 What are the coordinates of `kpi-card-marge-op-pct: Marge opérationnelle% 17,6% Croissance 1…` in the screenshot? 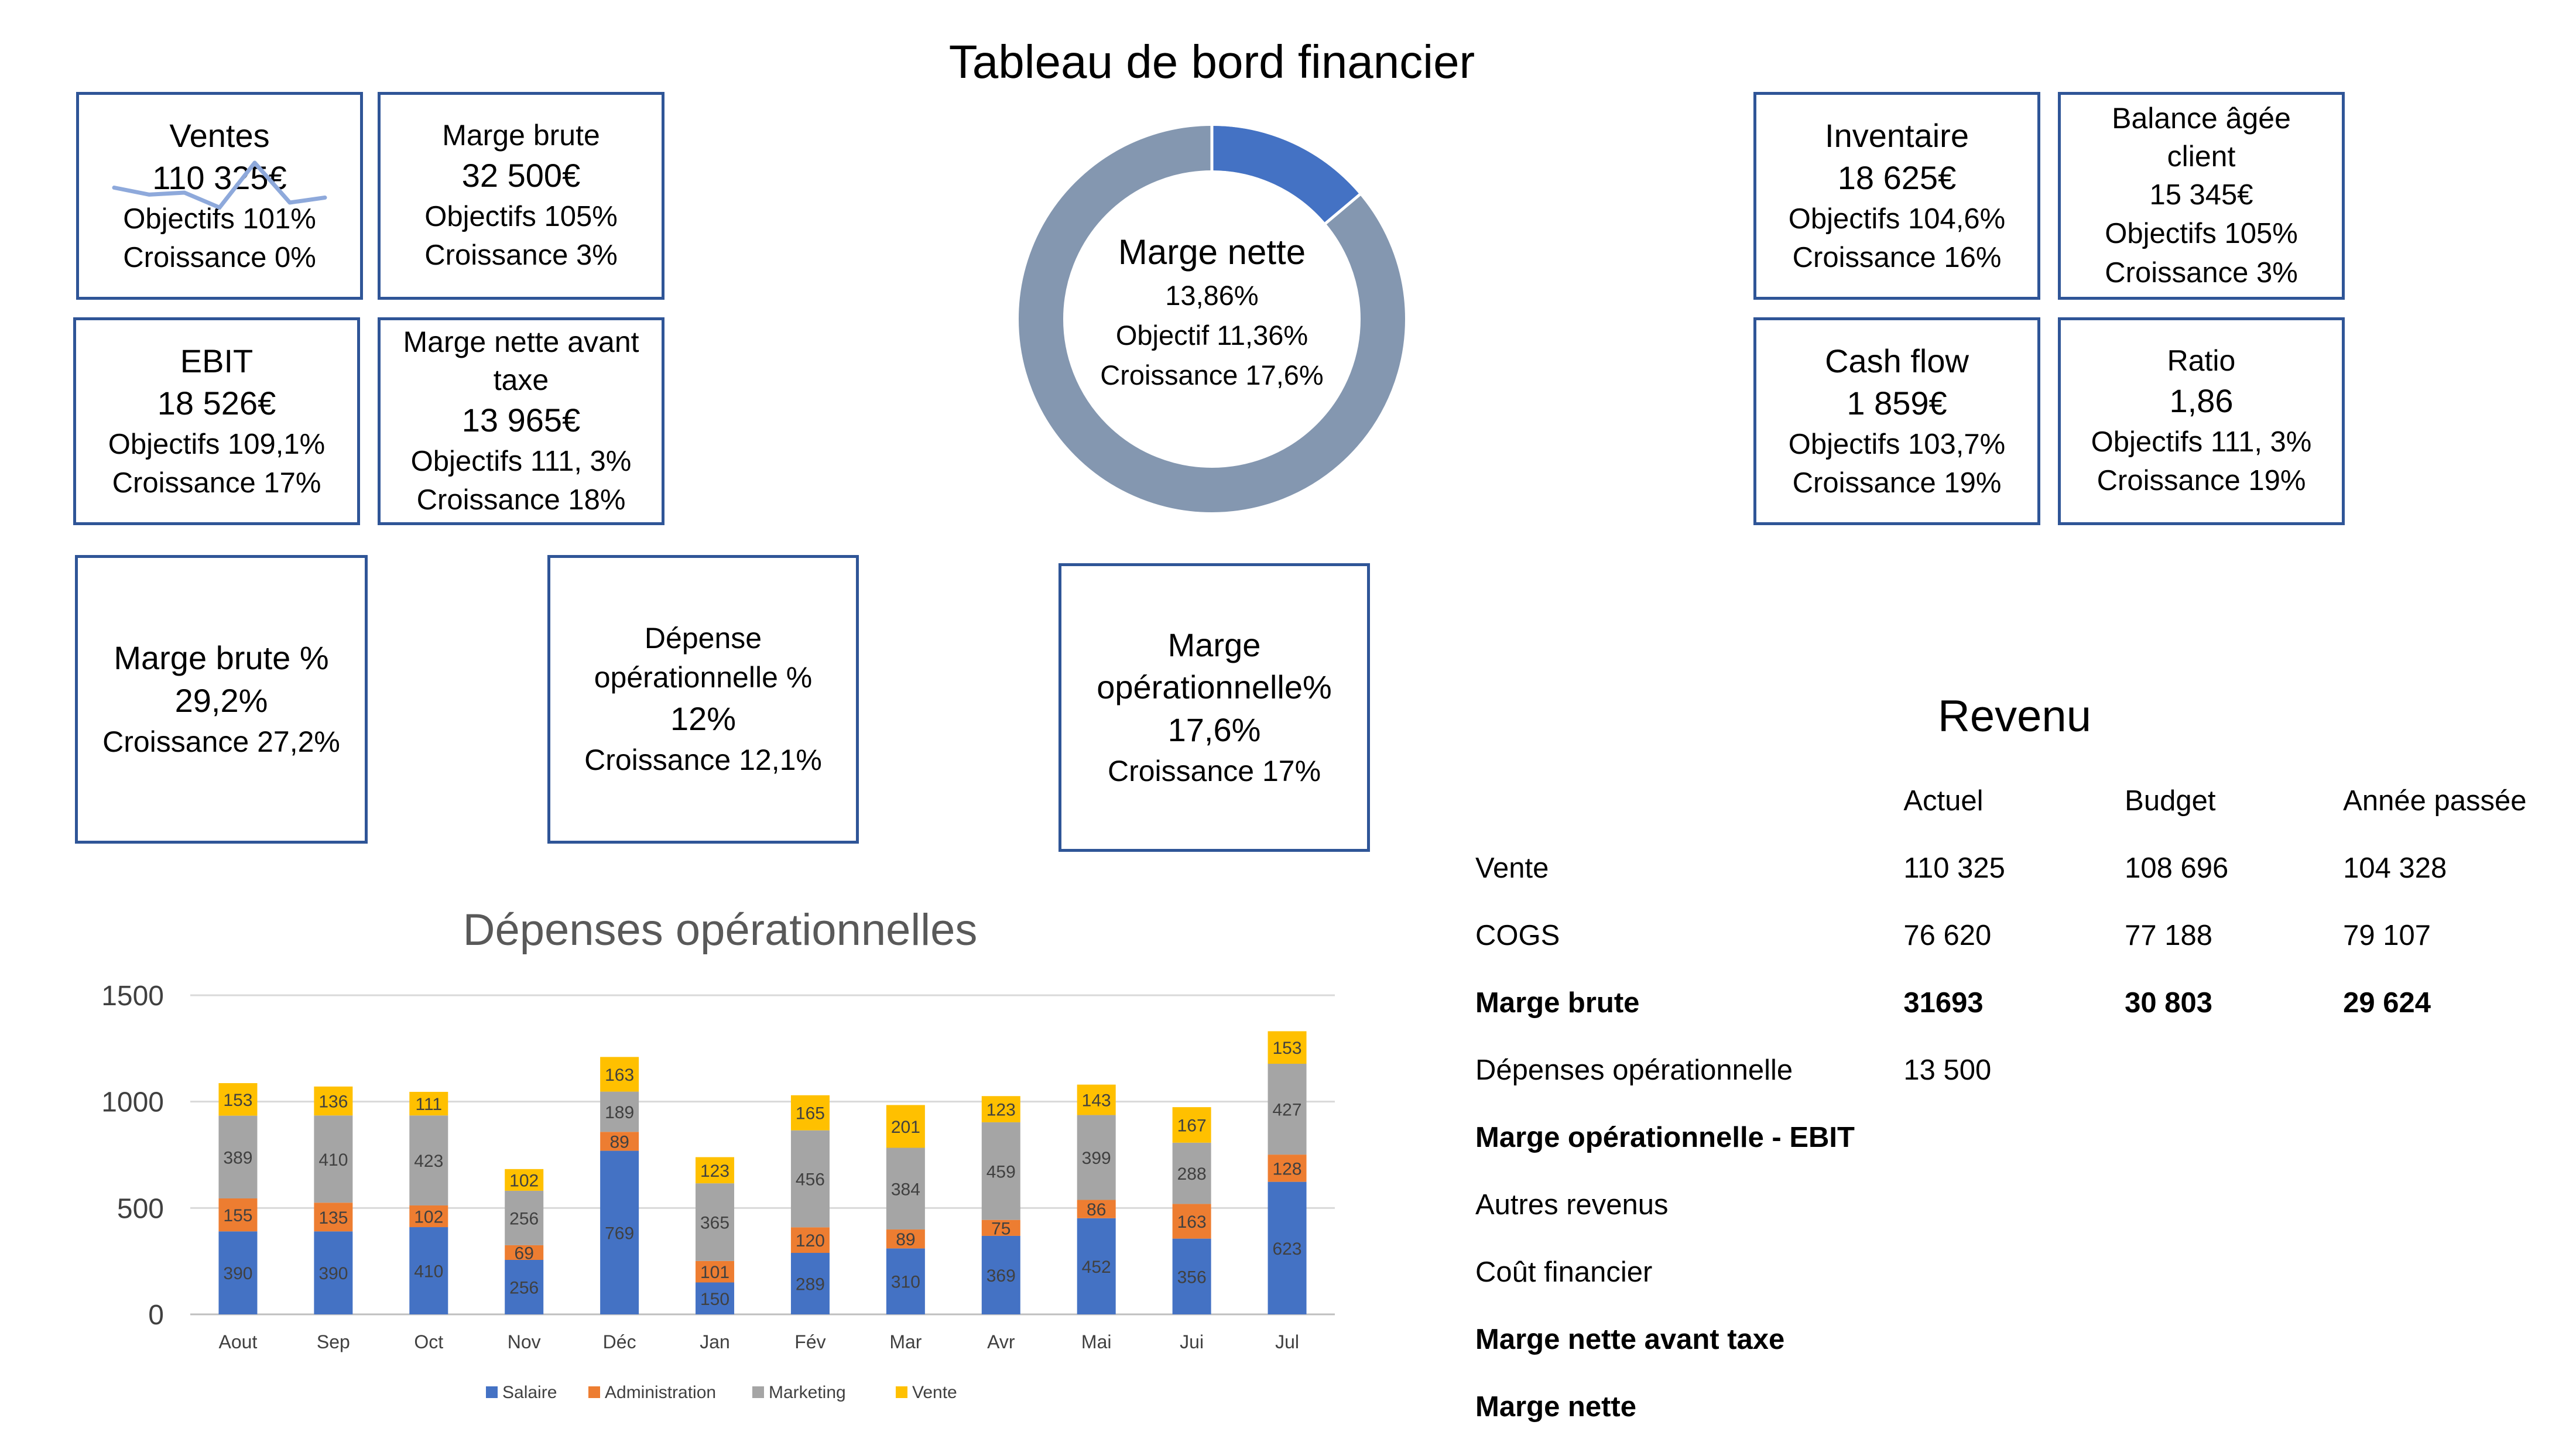 It's located at (1214, 707).